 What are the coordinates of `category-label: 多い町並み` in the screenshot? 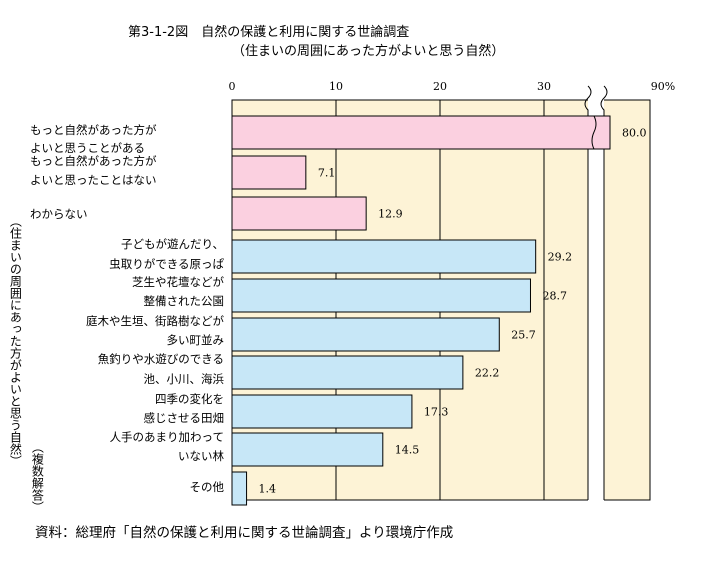 It's located at (196, 340).